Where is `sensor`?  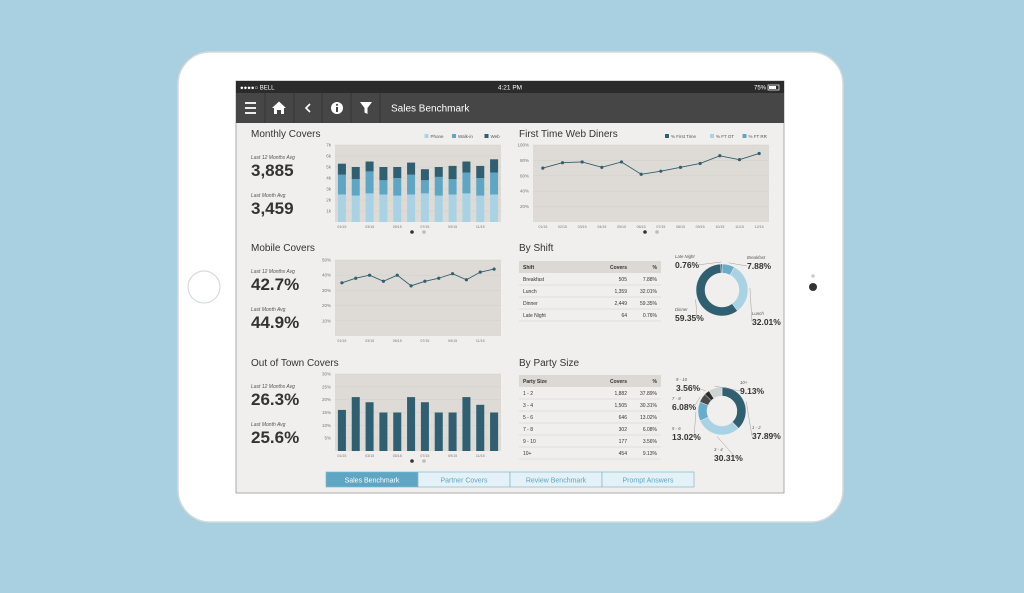
sensor is located at coordinates (813, 276).